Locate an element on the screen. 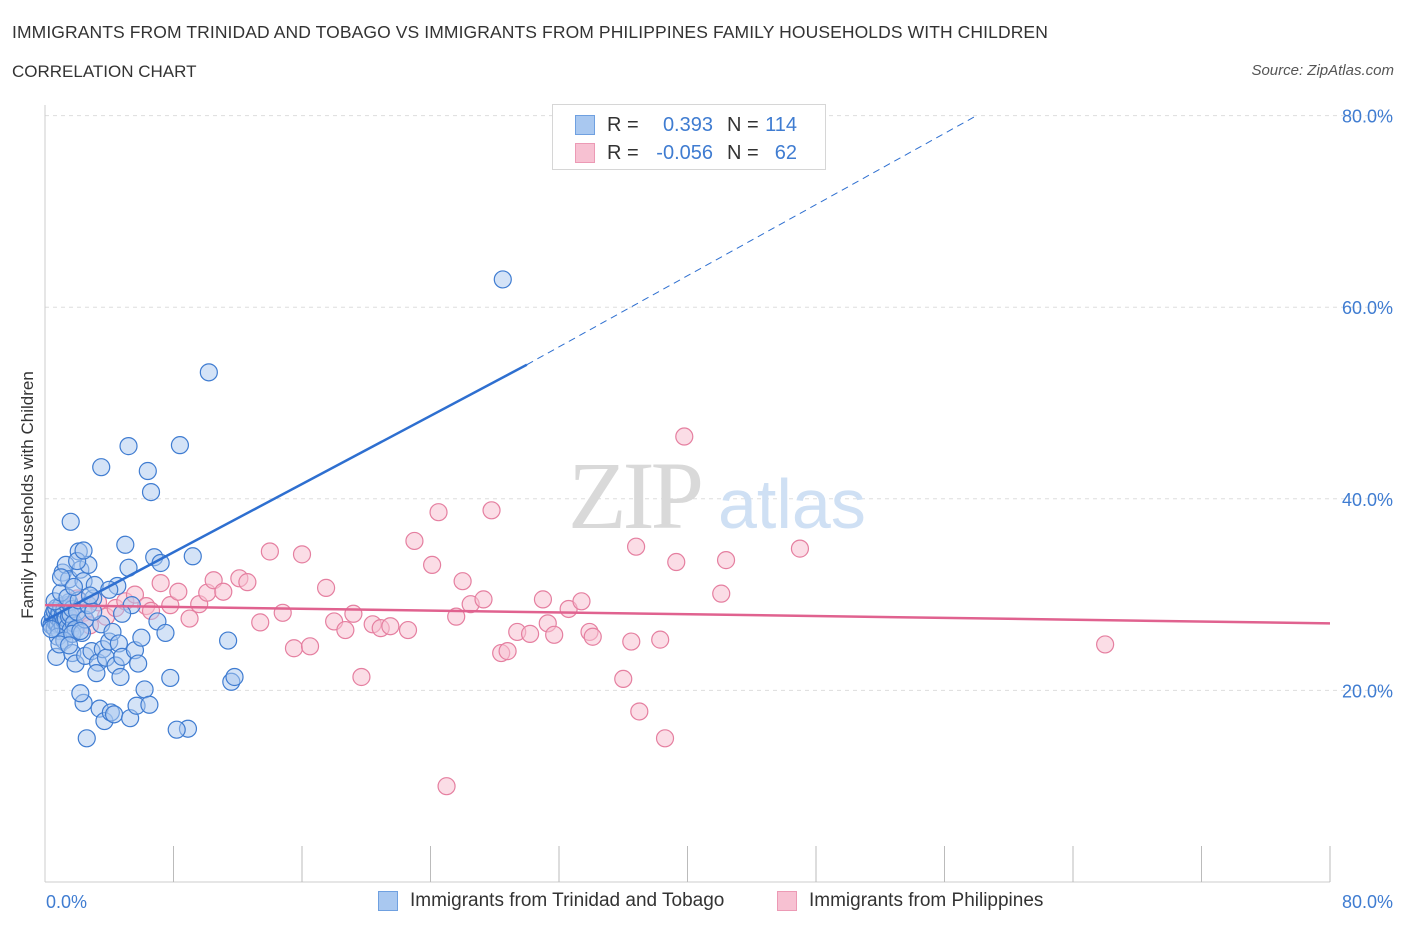  legend-n-value: 114 is located at coordinates (781, 124).